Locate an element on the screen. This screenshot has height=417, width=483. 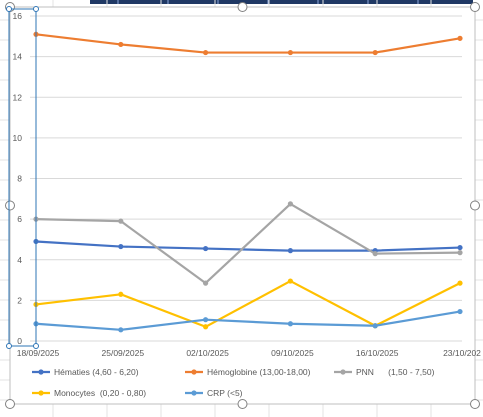
legend-entry: PNN (1,50 - 7,50) is located at coordinates (384, 372).